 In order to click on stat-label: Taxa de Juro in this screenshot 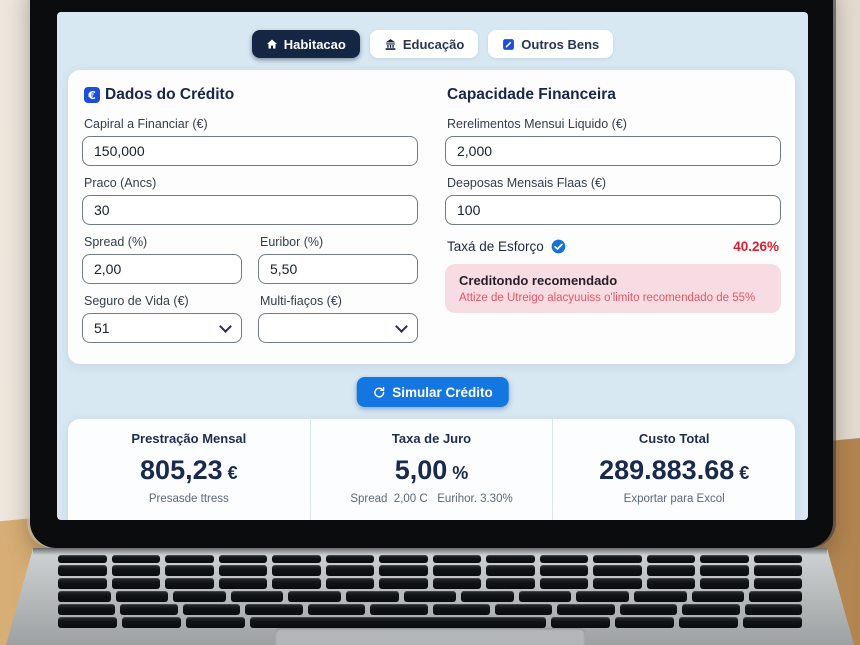, I will do `click(431, 438)`.